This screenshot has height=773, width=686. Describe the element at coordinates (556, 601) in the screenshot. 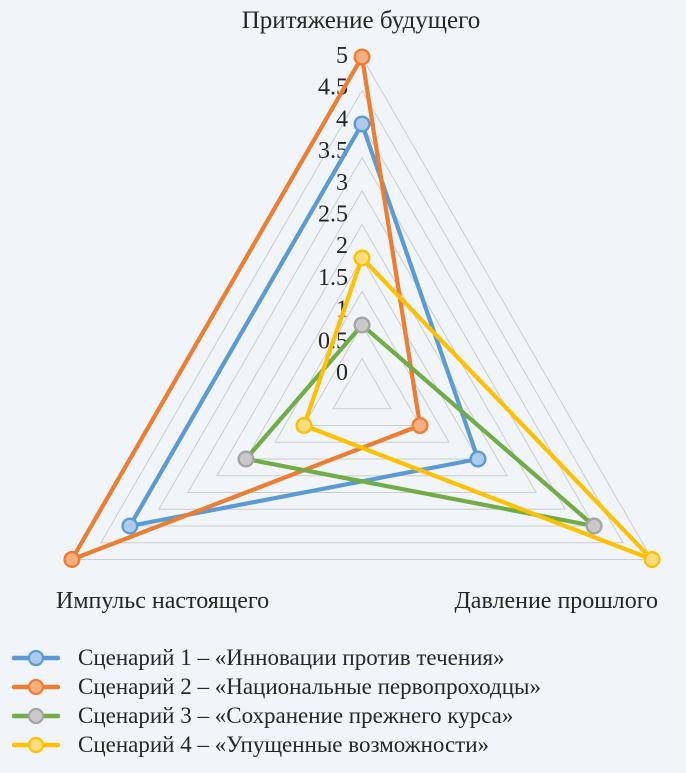

I see `axis-label-bottom-right: Давление прошлого` at that location.